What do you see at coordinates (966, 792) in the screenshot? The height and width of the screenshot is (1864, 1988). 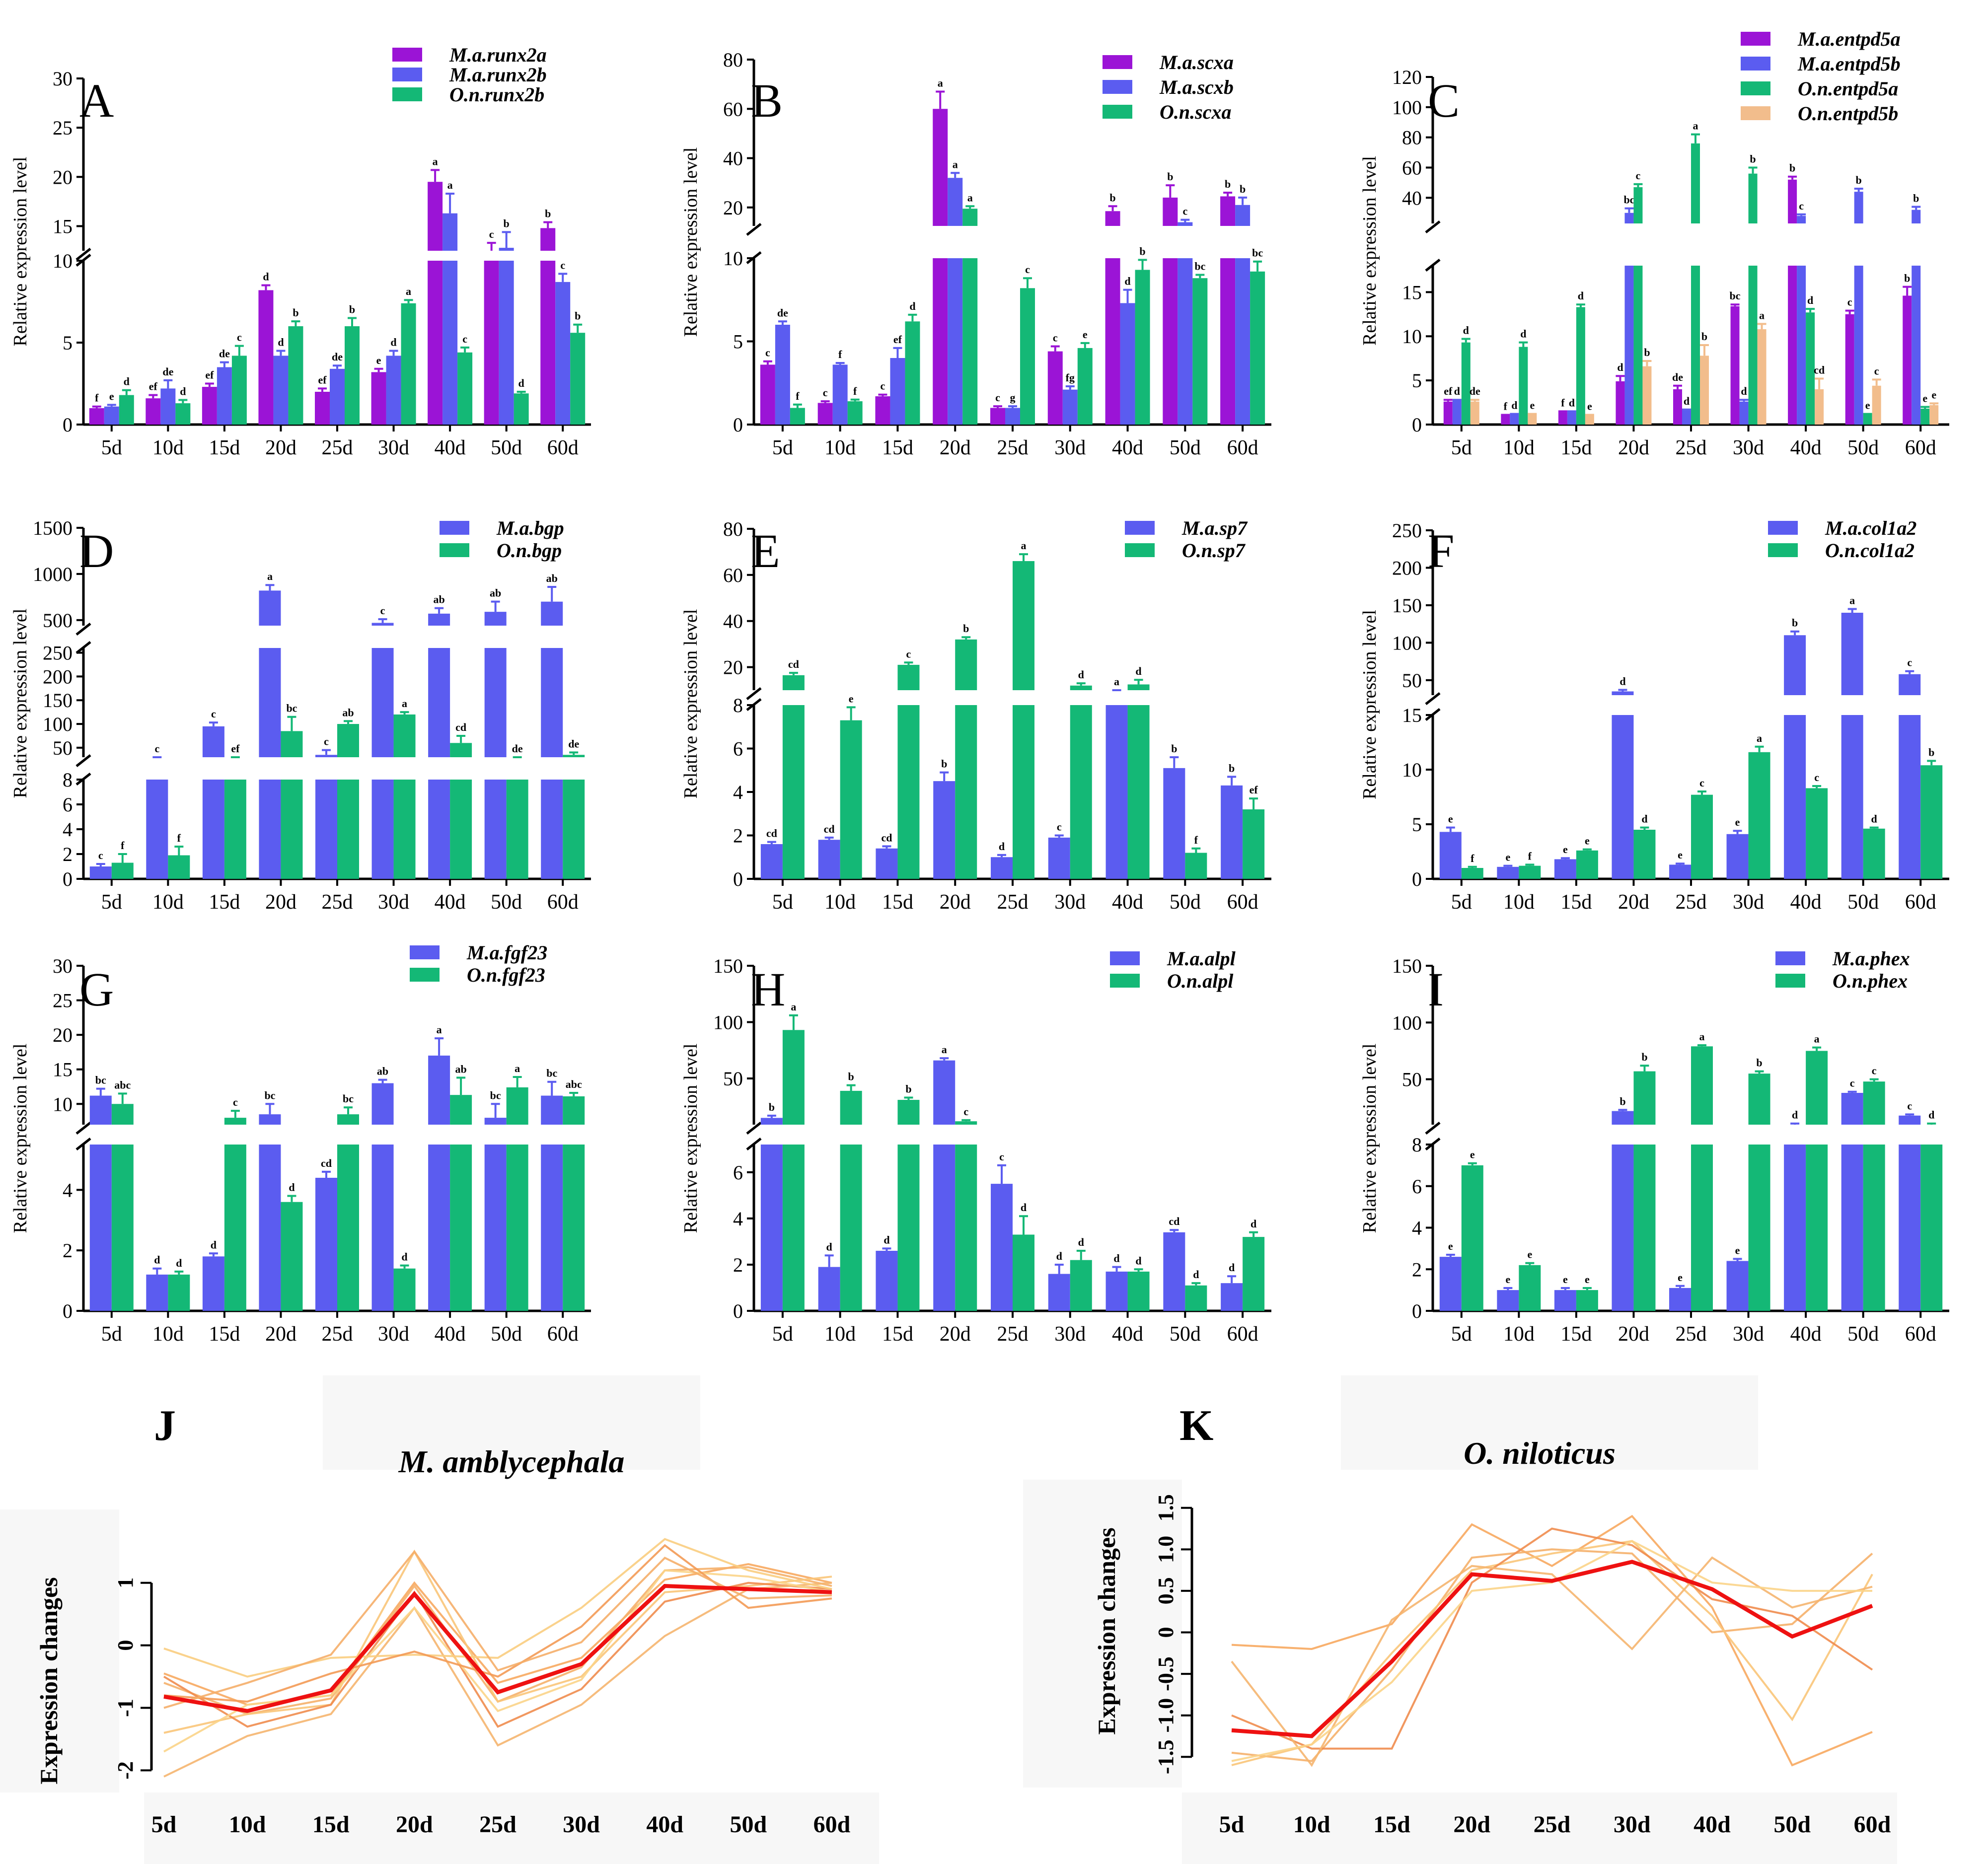 I see `bar-O.n.sp7-20d` at bounding box center [966, 792].